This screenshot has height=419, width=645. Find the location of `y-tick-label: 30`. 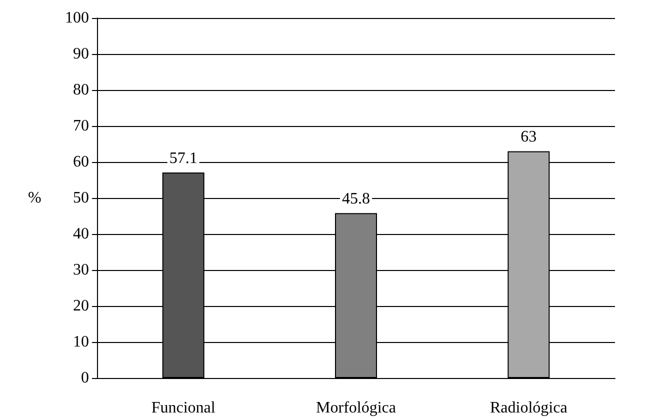

y-tick-label: 30 is located at coordinates (81, 270).